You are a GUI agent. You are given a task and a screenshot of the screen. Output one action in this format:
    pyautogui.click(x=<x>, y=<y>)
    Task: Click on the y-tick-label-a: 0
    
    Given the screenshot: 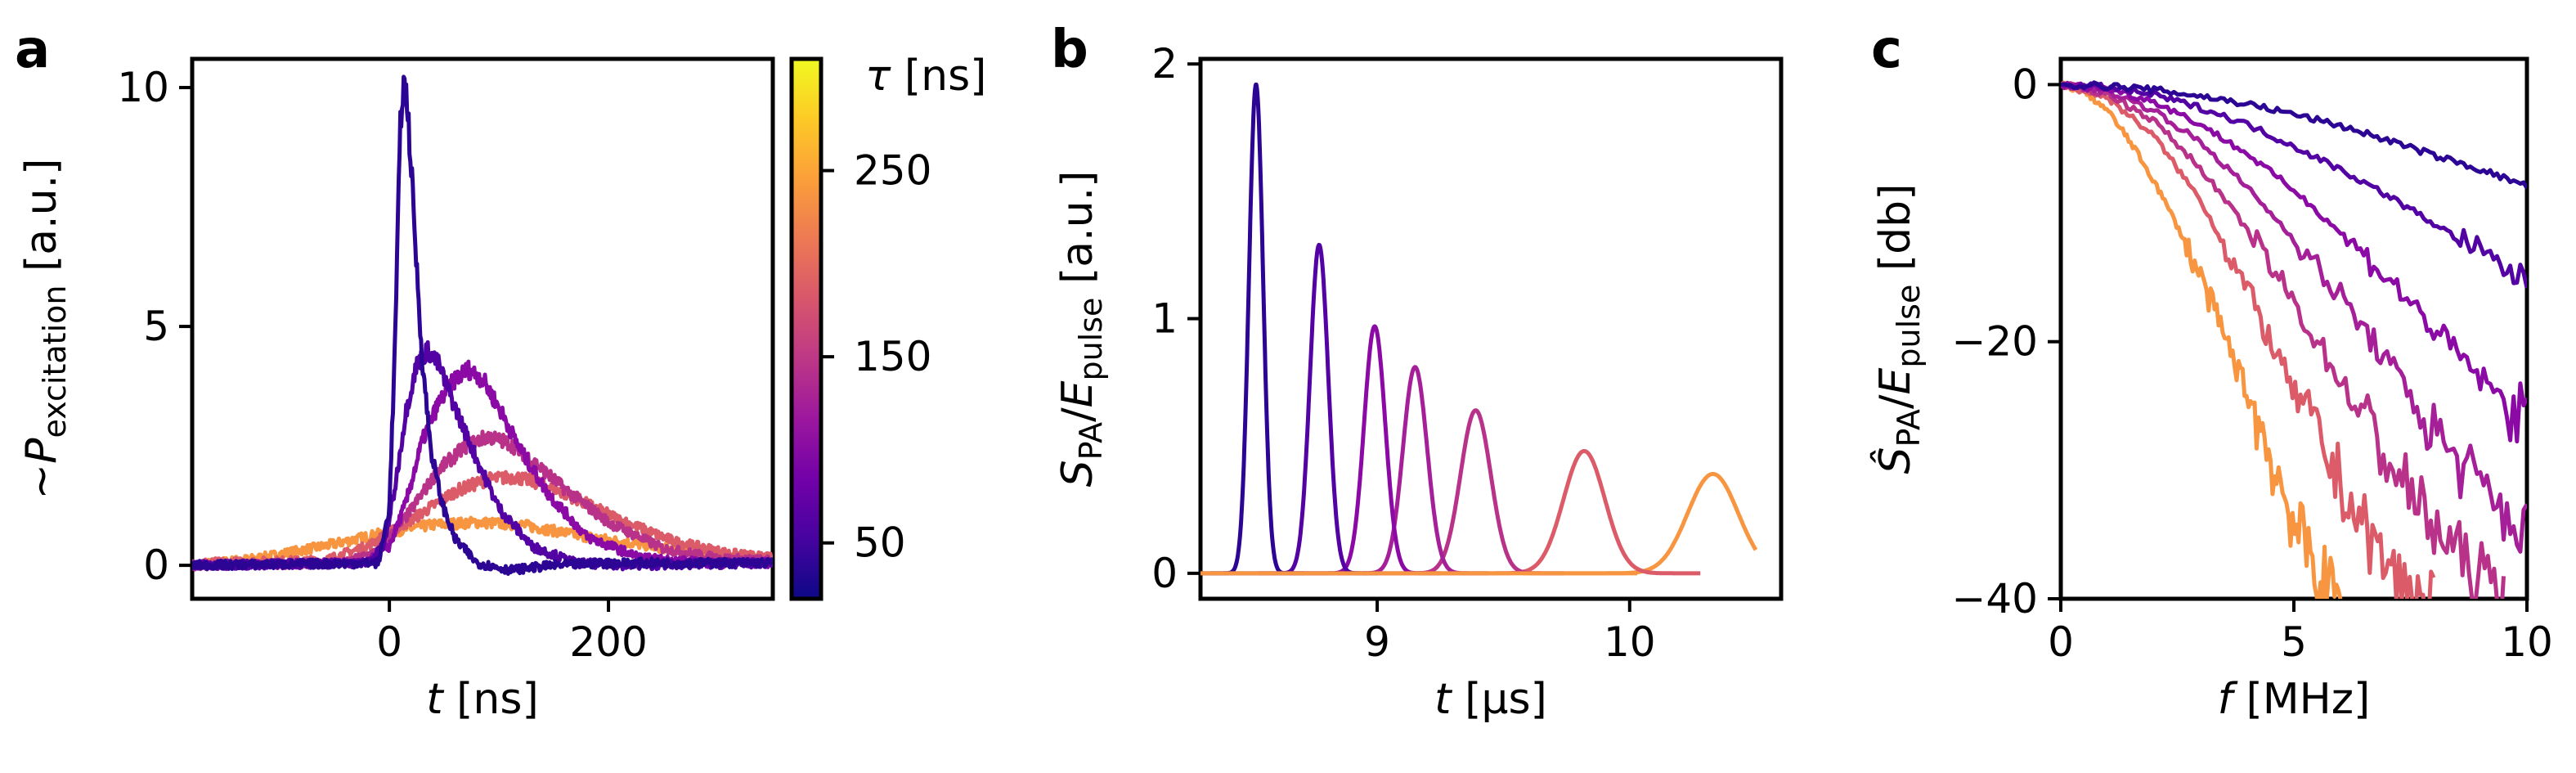 What is the action you would take?
    pyautogui.click(x=156, y=565)
    